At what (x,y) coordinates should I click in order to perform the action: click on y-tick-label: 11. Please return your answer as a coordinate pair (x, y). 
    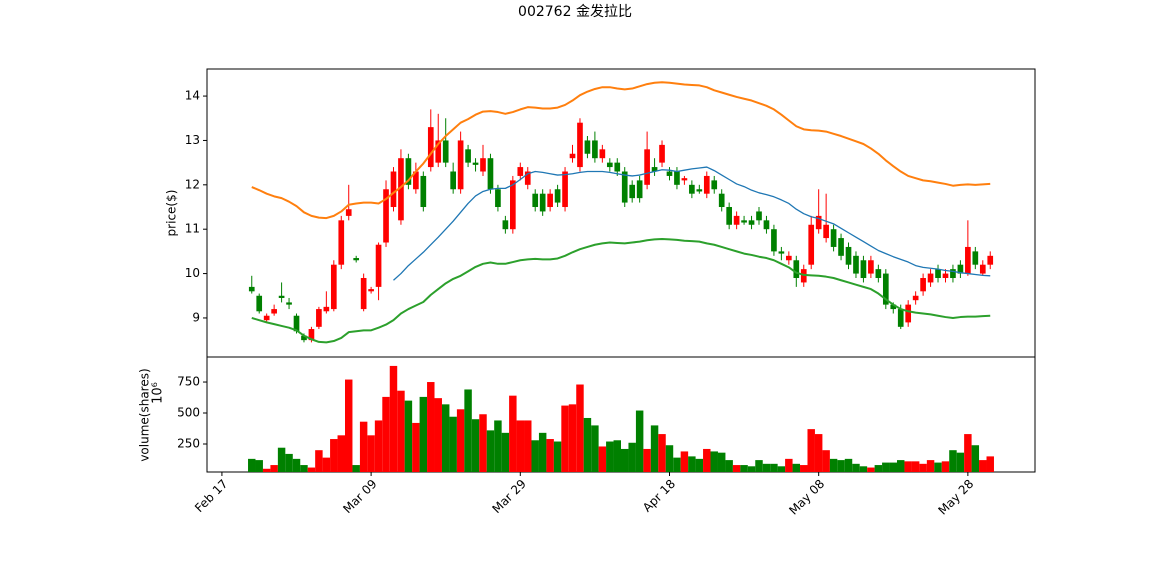
    Looking at the image, I should click on (192, 229).